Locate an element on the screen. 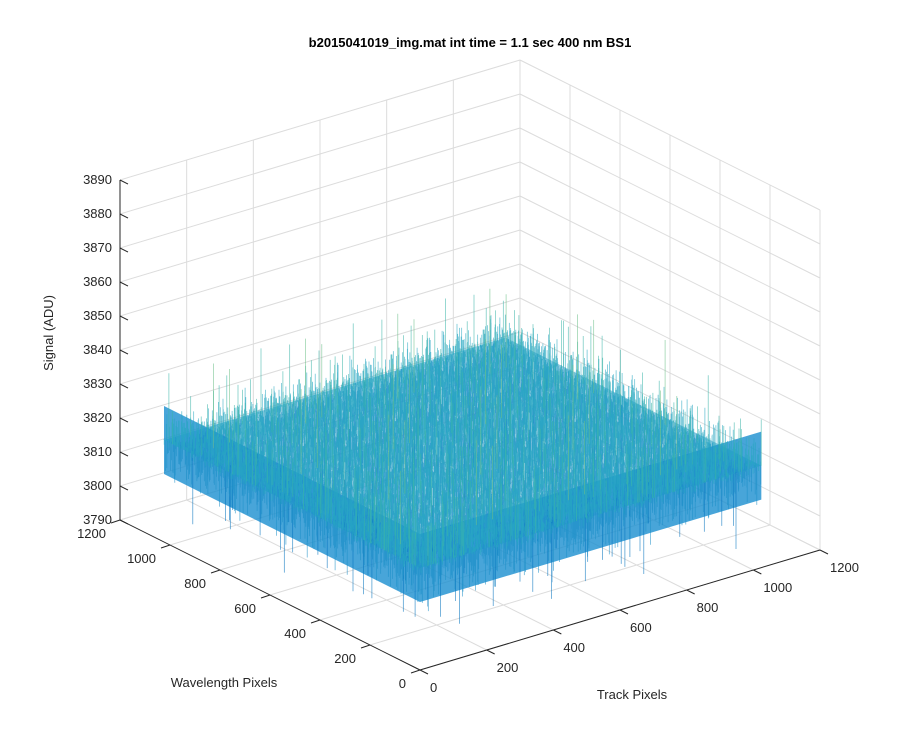 The width and height of the screenshot is (900, 750). z-tick-label: 3830 is located at coordinates (97, 383).